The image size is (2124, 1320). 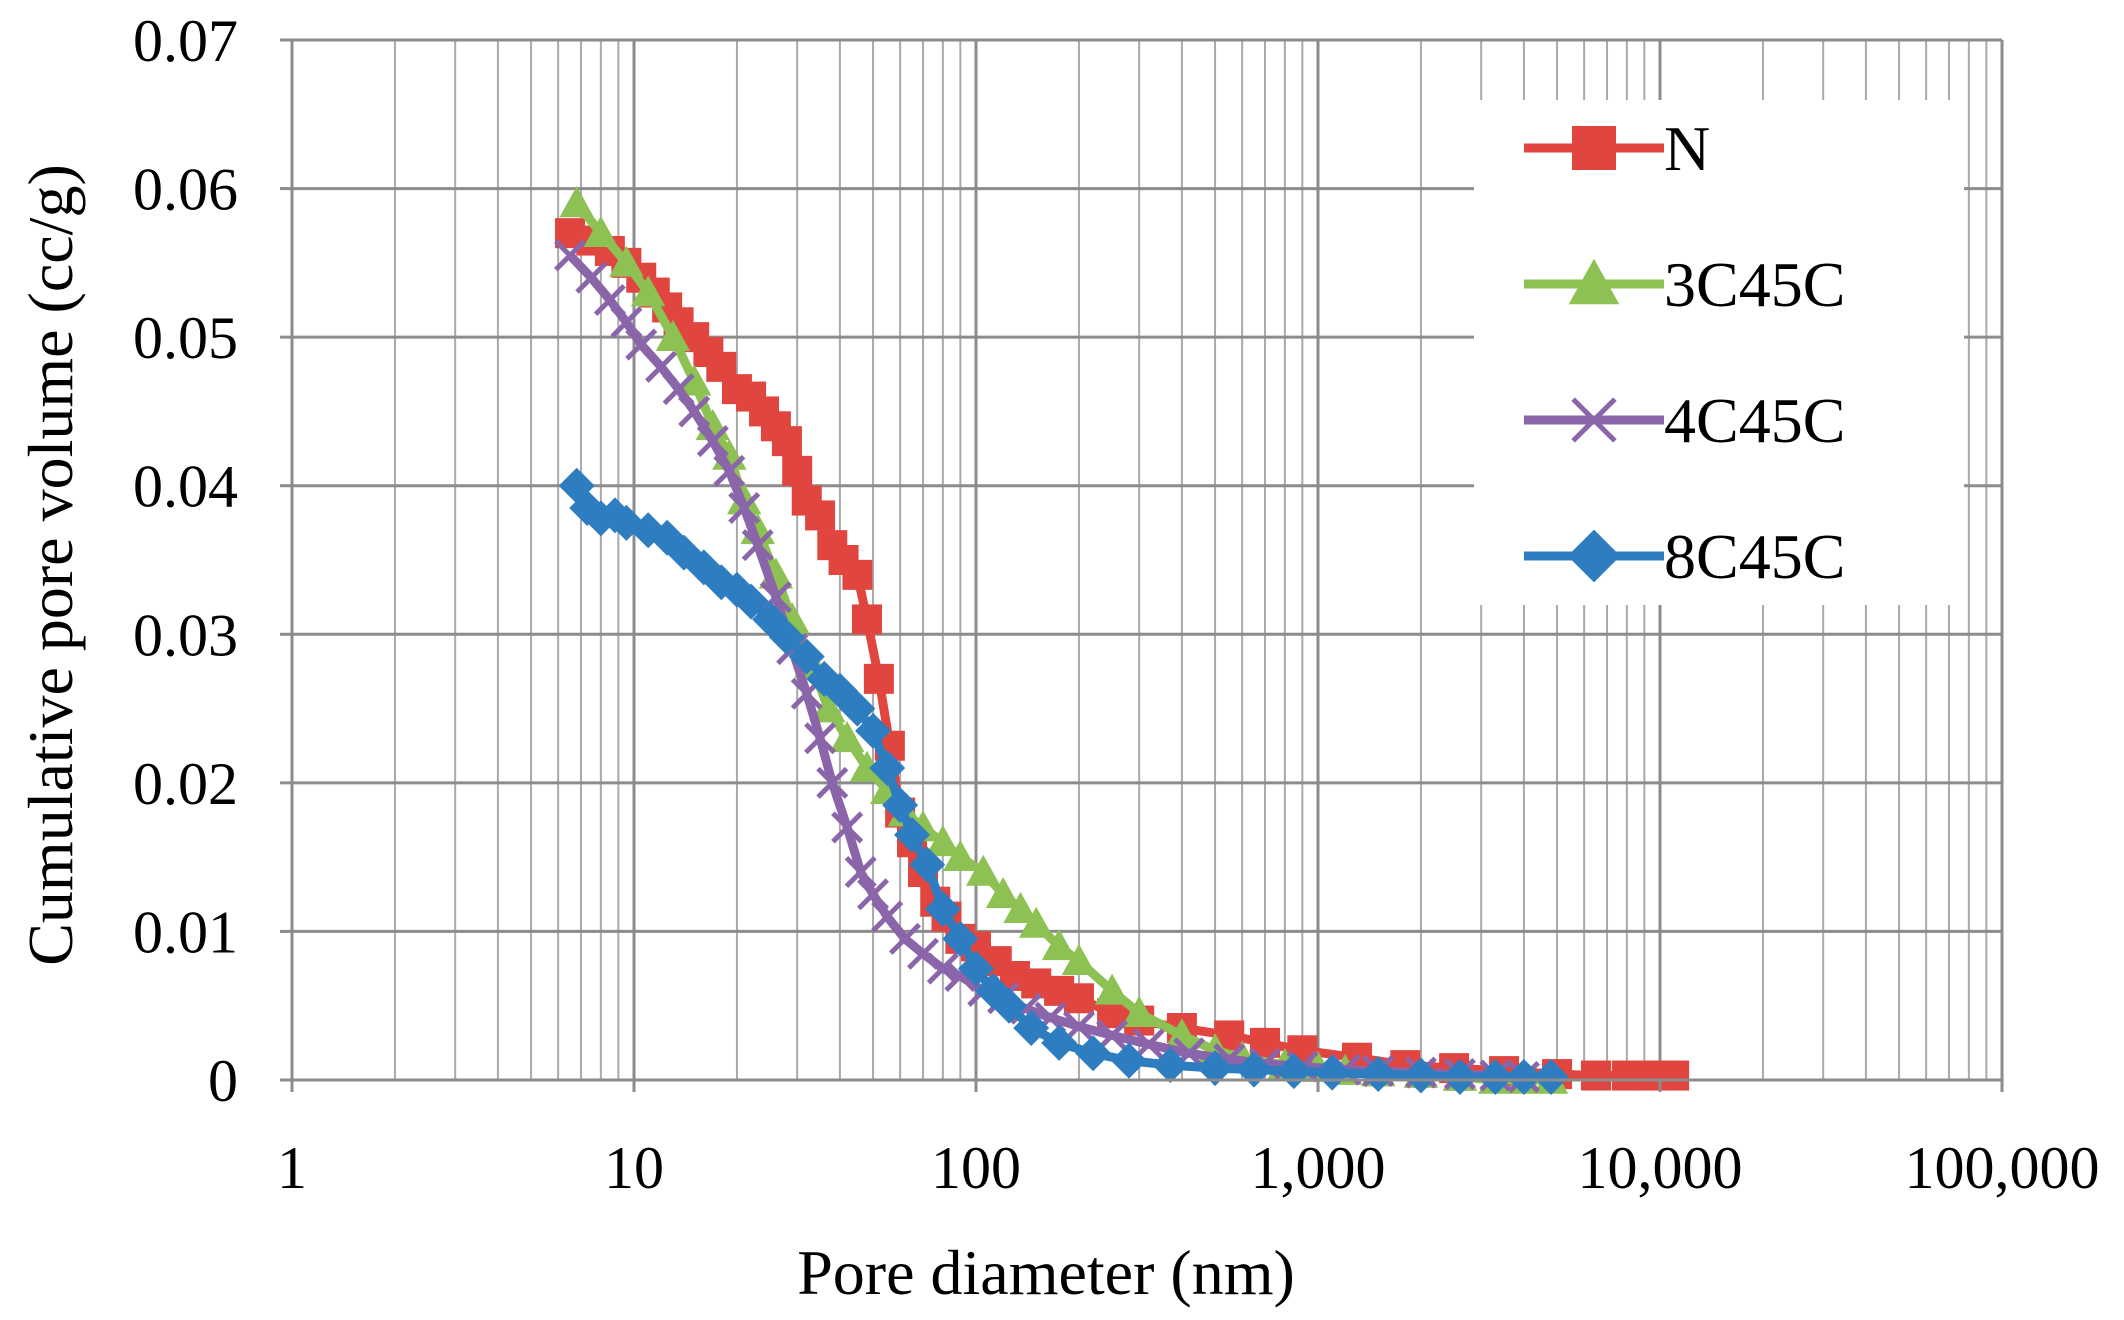 What do you see at coordinates (50, 565) in the screenshot?
I see `y-axis-title: Cumulative pore volume (cc/g)` at bounding box center [50, 565].